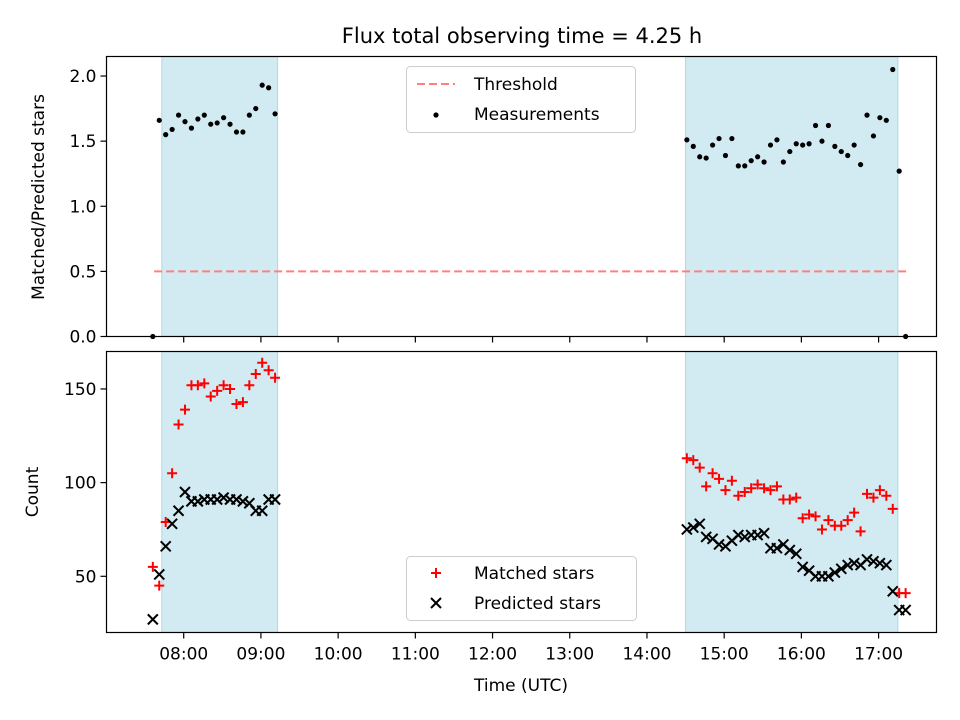 The image size is (960, 720). Describe the element at coordinates (534, 574) in the screenshot. I see `legend-matched-label: Matched stars` at that location.